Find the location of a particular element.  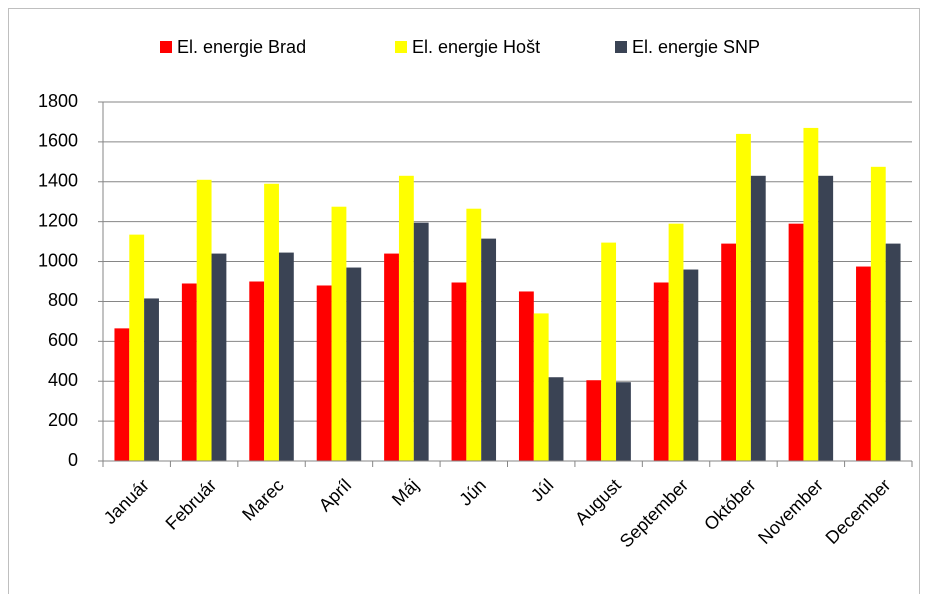

y-tick-label: 600 is located at coordinates (63, 340).